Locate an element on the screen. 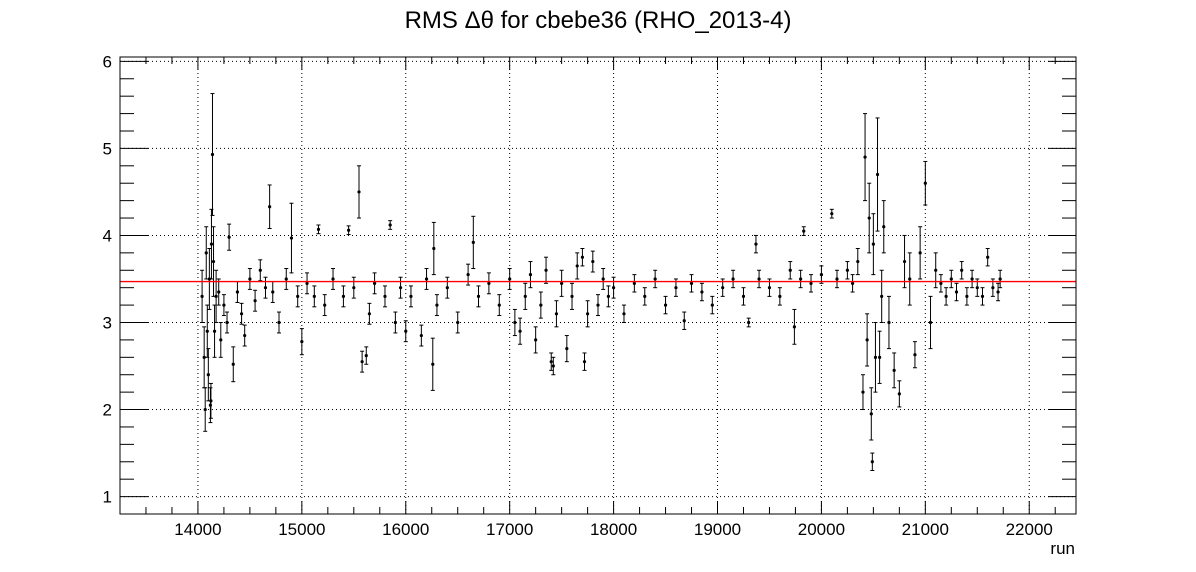 The image size is (1196, 572). y-tick-label: 2 is located at coordinates (107, 410).